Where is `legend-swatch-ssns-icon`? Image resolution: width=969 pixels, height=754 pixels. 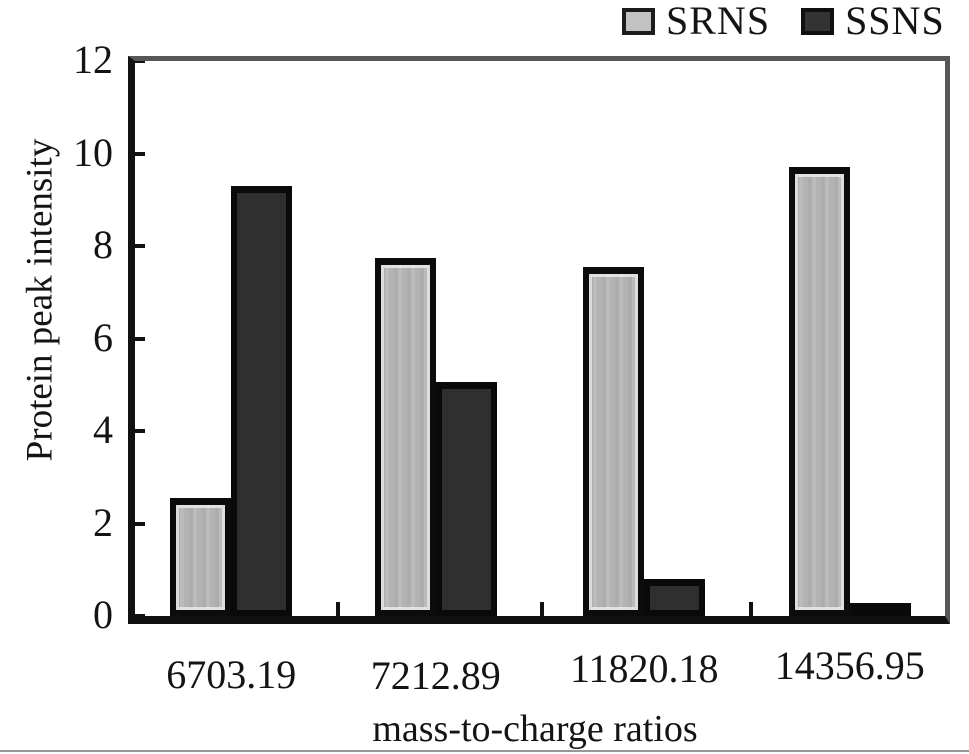
legend-swatch-ssns-icon is located at coordinates (818, 21).